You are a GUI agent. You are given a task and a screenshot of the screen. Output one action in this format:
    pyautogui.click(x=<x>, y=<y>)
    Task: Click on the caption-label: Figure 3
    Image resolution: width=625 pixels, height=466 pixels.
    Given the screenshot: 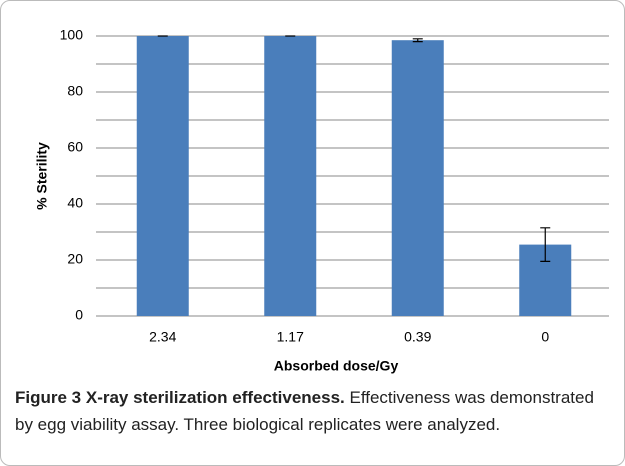 What is the action you would take?
    pyautogui.click(x=48, y=397)
    